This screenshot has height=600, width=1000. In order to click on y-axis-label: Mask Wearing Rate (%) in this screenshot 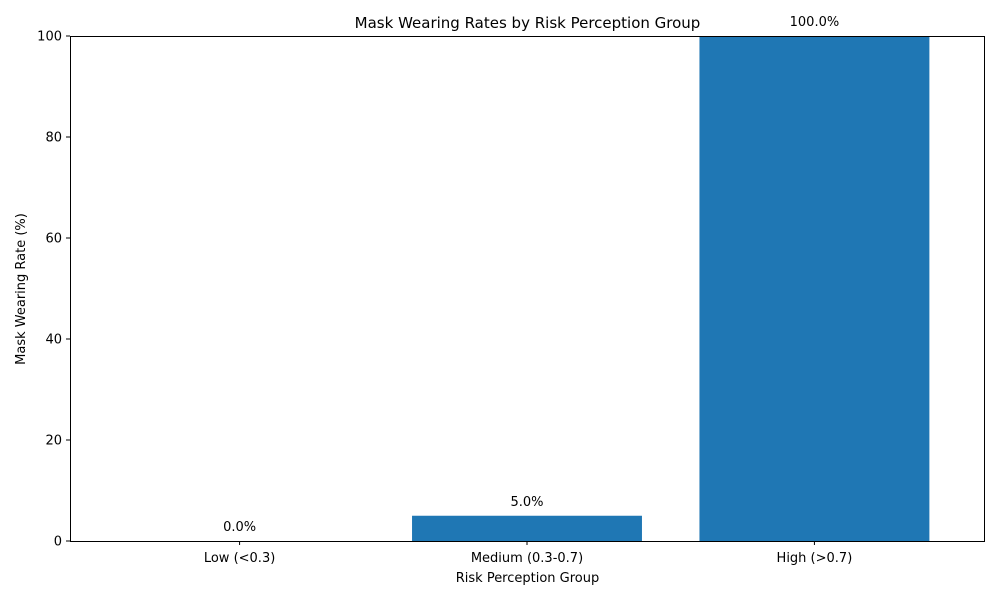, I will do `click(21, 289)`.